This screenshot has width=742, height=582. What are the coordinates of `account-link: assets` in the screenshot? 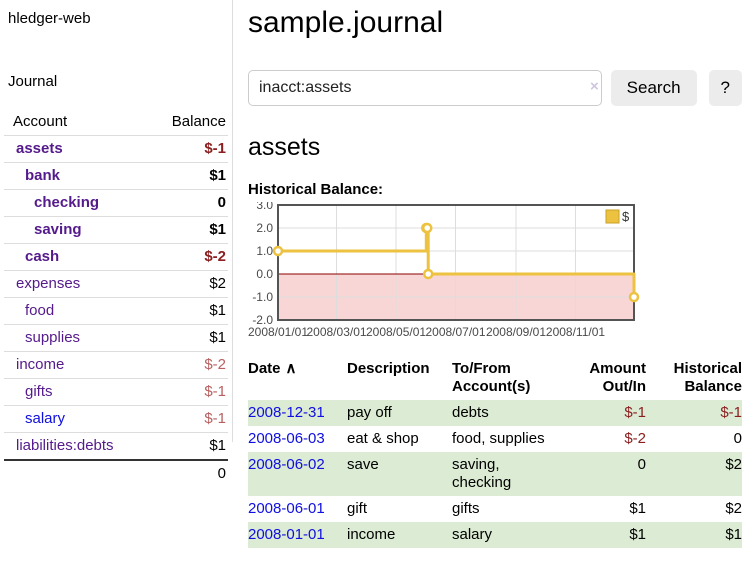 It's located at (39, 148).